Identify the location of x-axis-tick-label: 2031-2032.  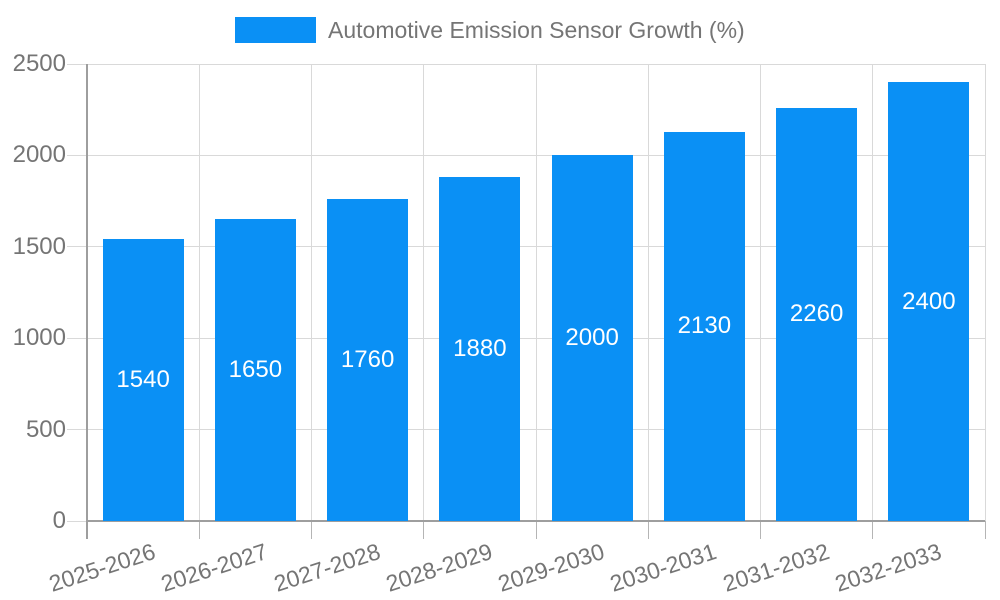
(776, 567).